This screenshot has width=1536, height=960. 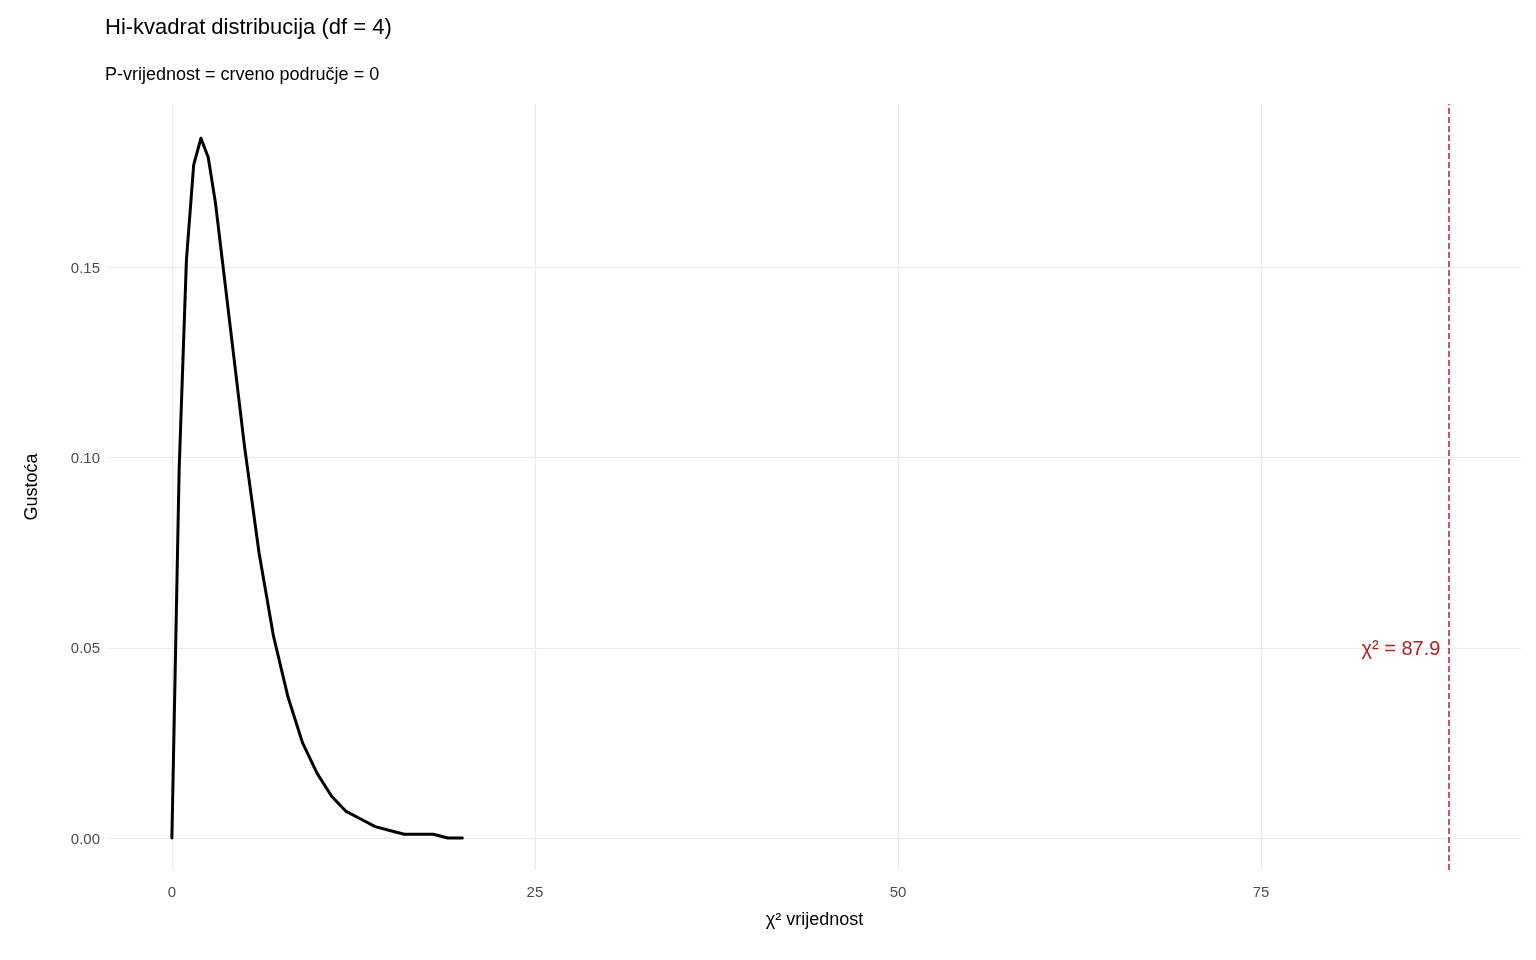 I want to click on y-axis-title: Gustoća, so click(x=31, y=486).